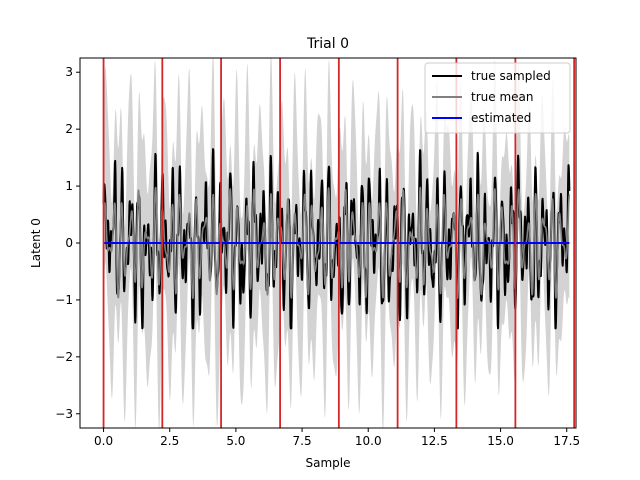 The width and height of the screenshot is (640, 480). What do you see at coordinates (434, 441) in the screenshot?
I see `x-tick-label: 12.5` at bounding box center [434, 441].